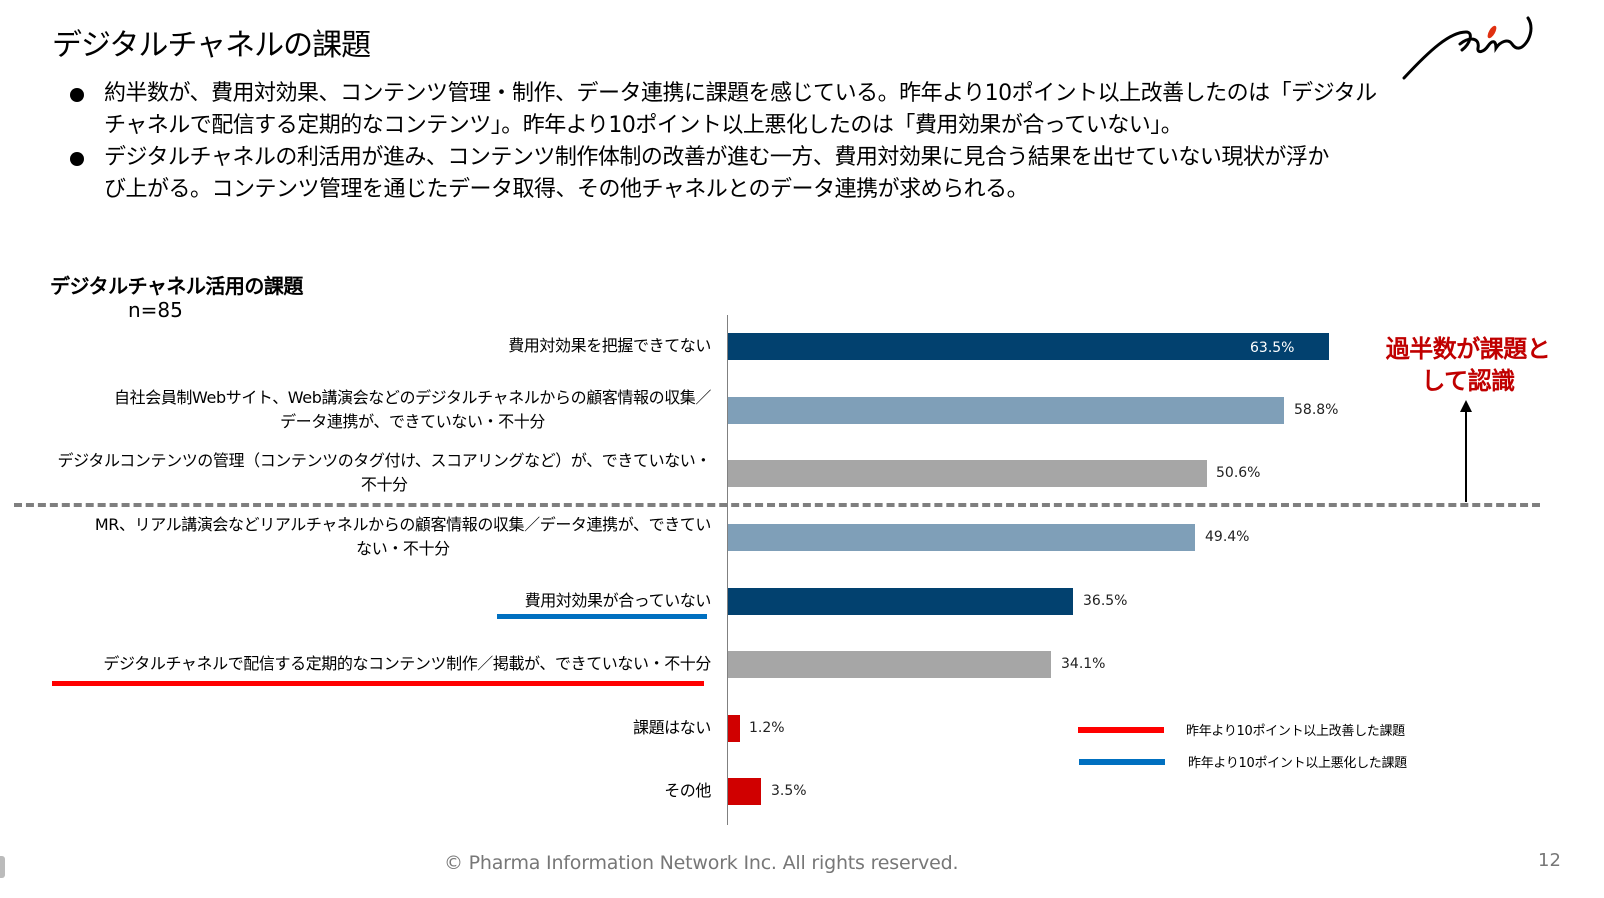  What do you see at coordinates (1468, 381) in the screenshot?
I see `callout-line: して認識` at bounding box center [1468, 381].